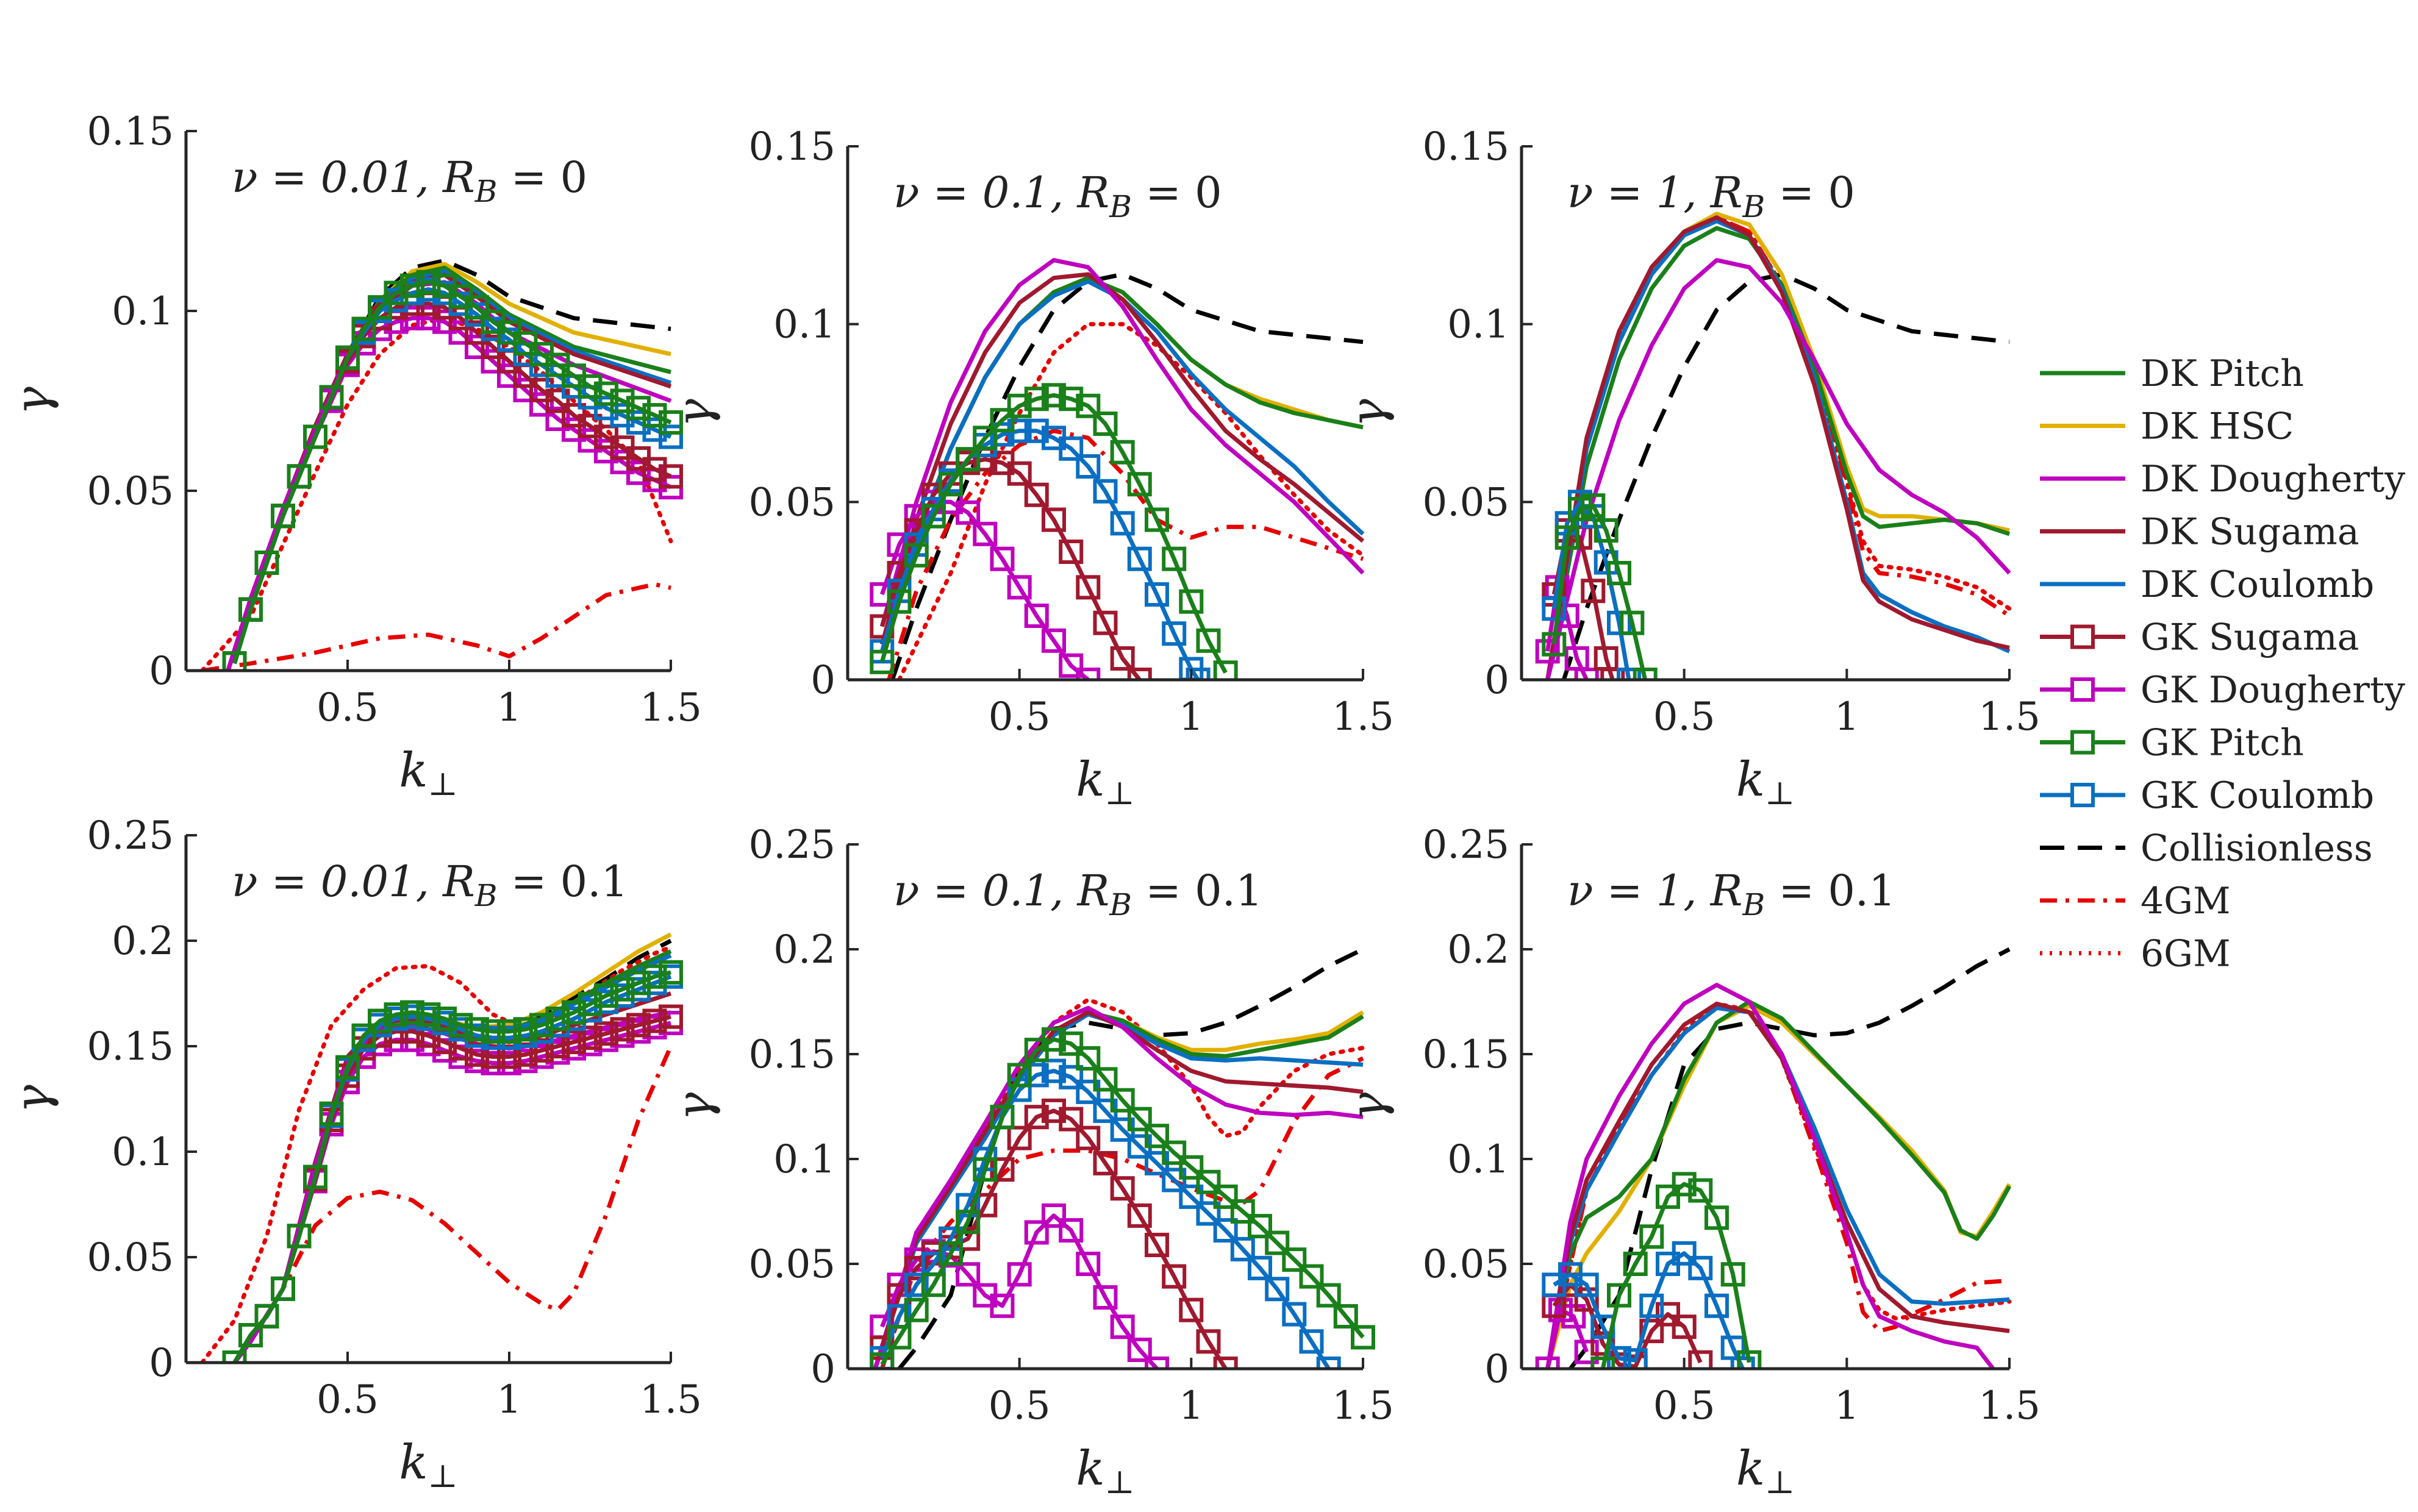 Image resolution: width=2418 pixels, height=1512 pixels. Describe the element at coordinates (2257, 795) in the screenshot. I see `legend-label: GK Coulomb` at that location.